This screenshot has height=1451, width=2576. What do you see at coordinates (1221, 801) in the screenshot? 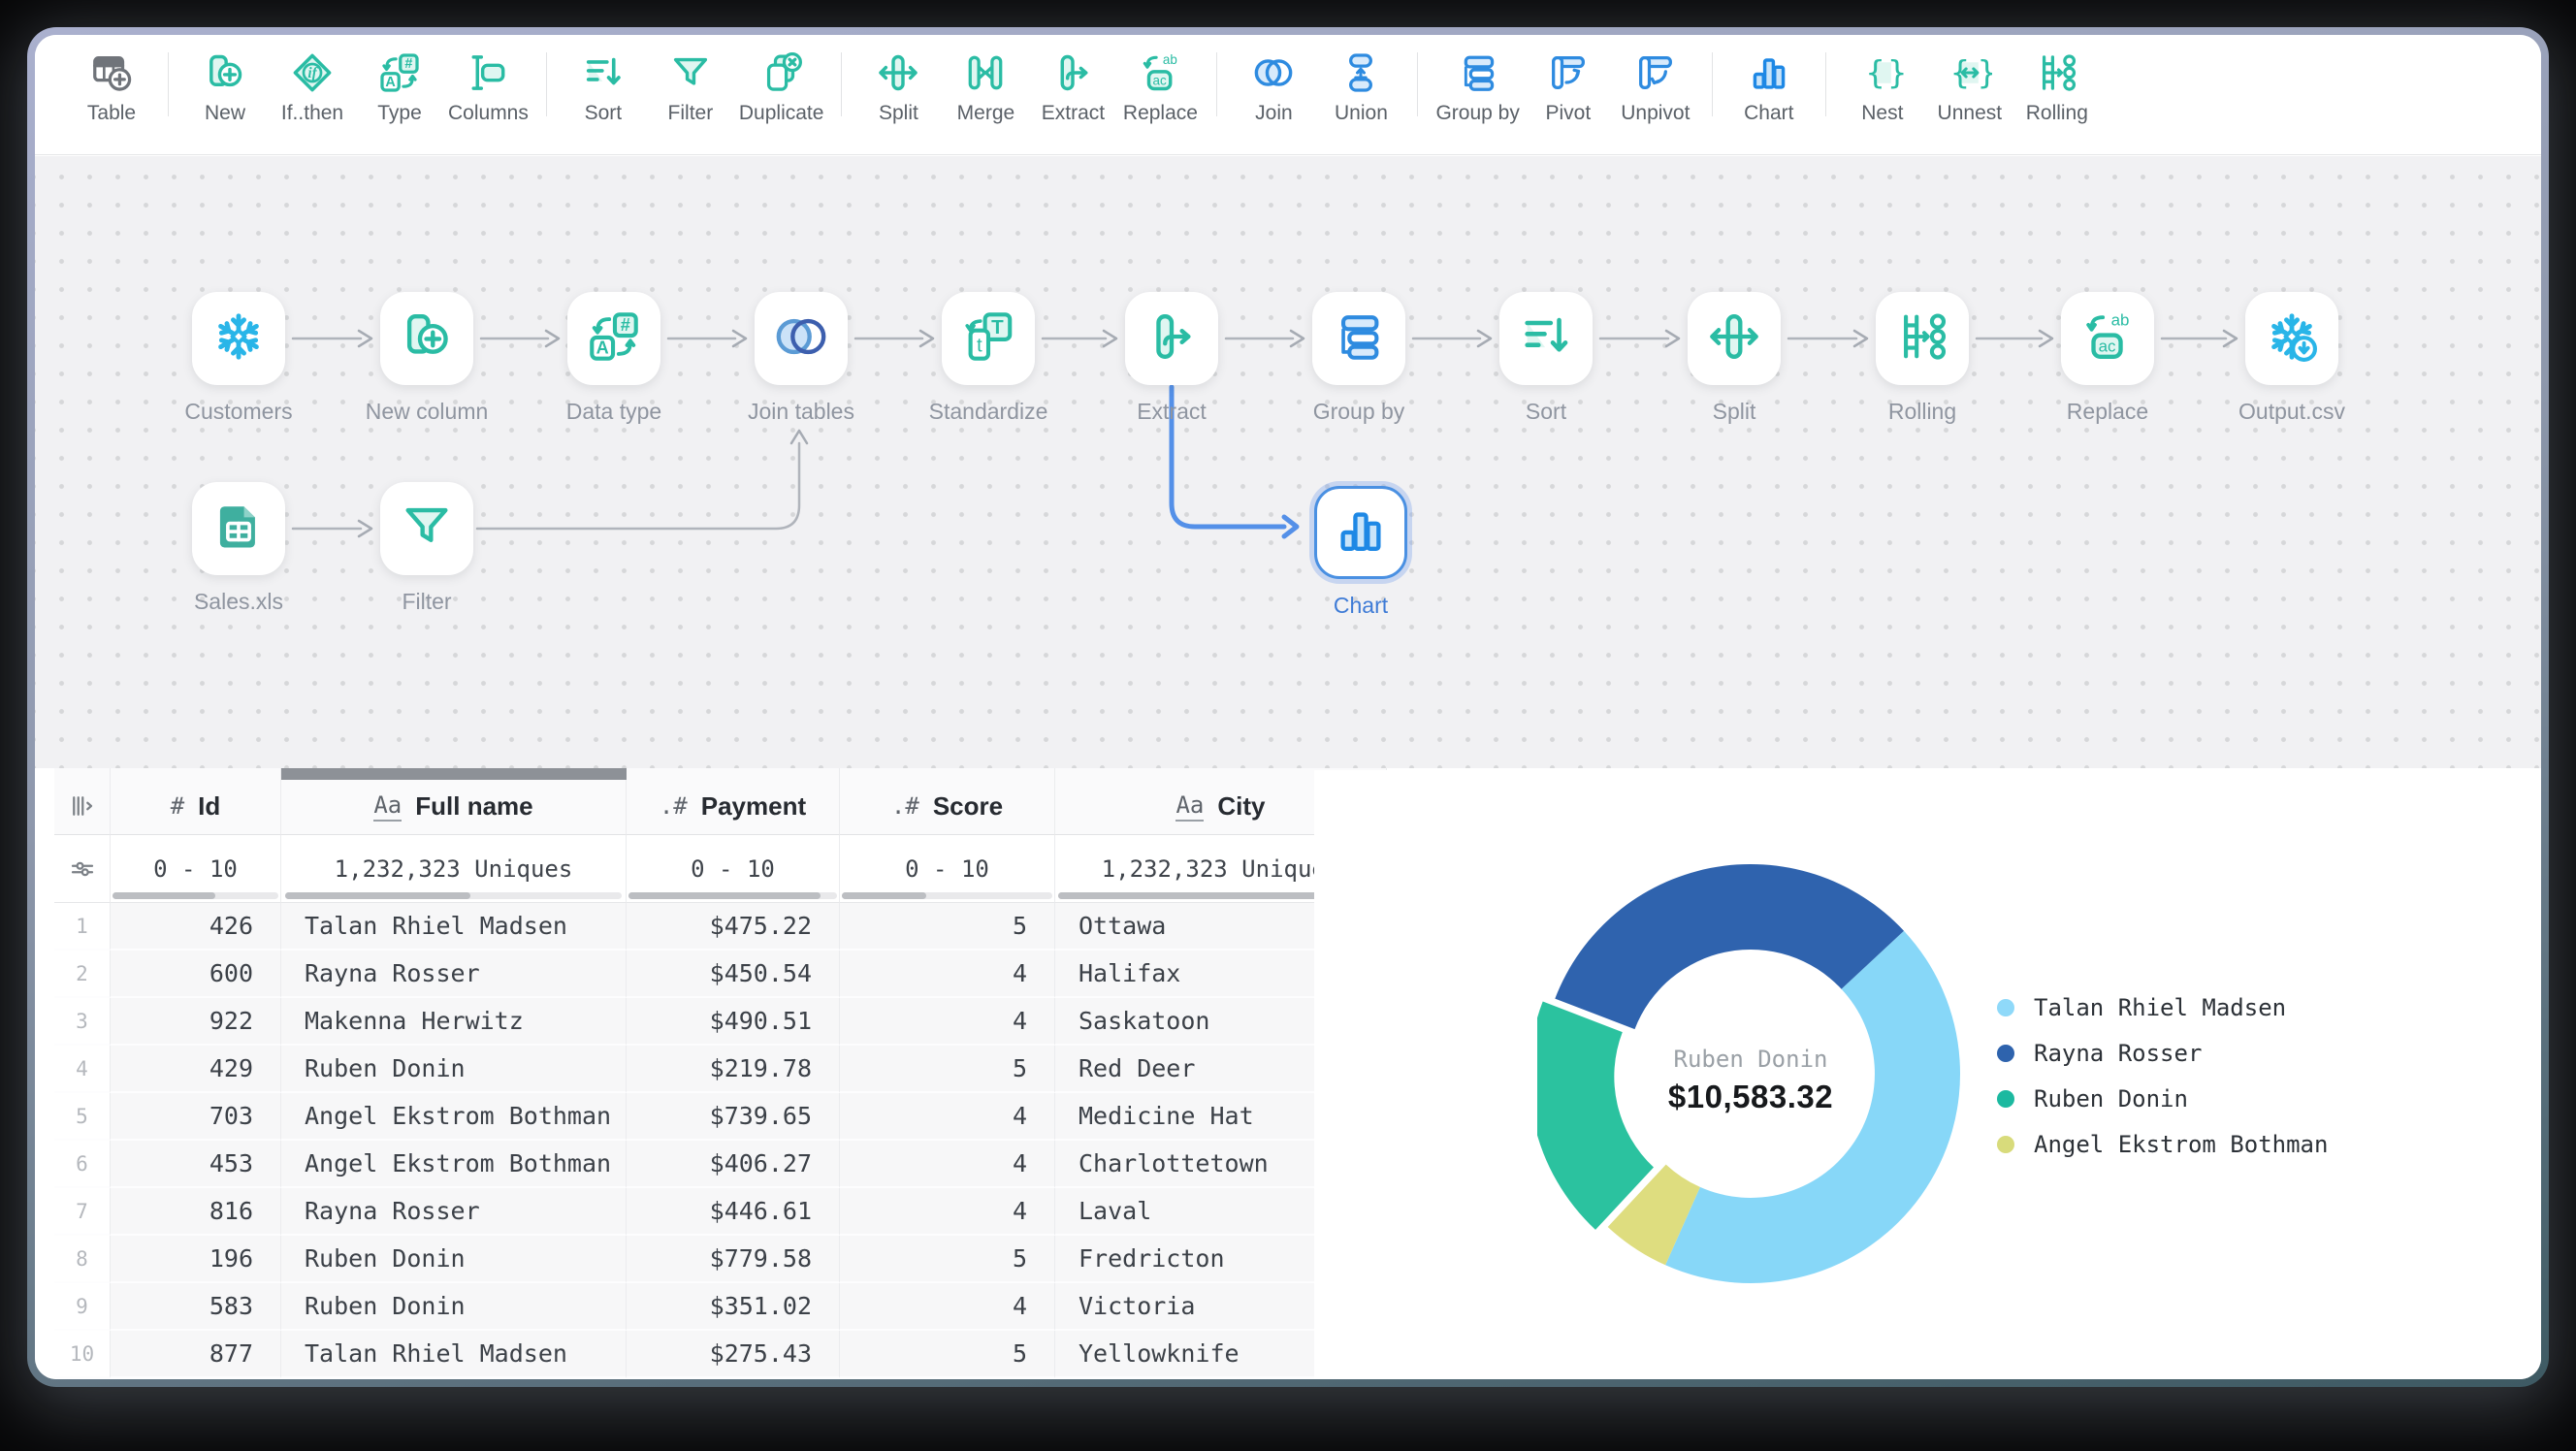
I see `column-header-city: Aa City` at bounding box center [1221, 801].